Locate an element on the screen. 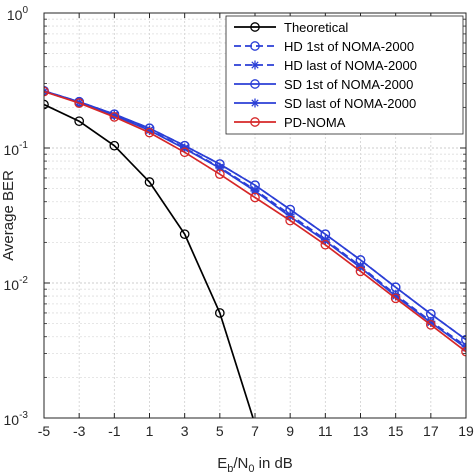  x-tick-label: 7 is located at coordinates (255, 431).